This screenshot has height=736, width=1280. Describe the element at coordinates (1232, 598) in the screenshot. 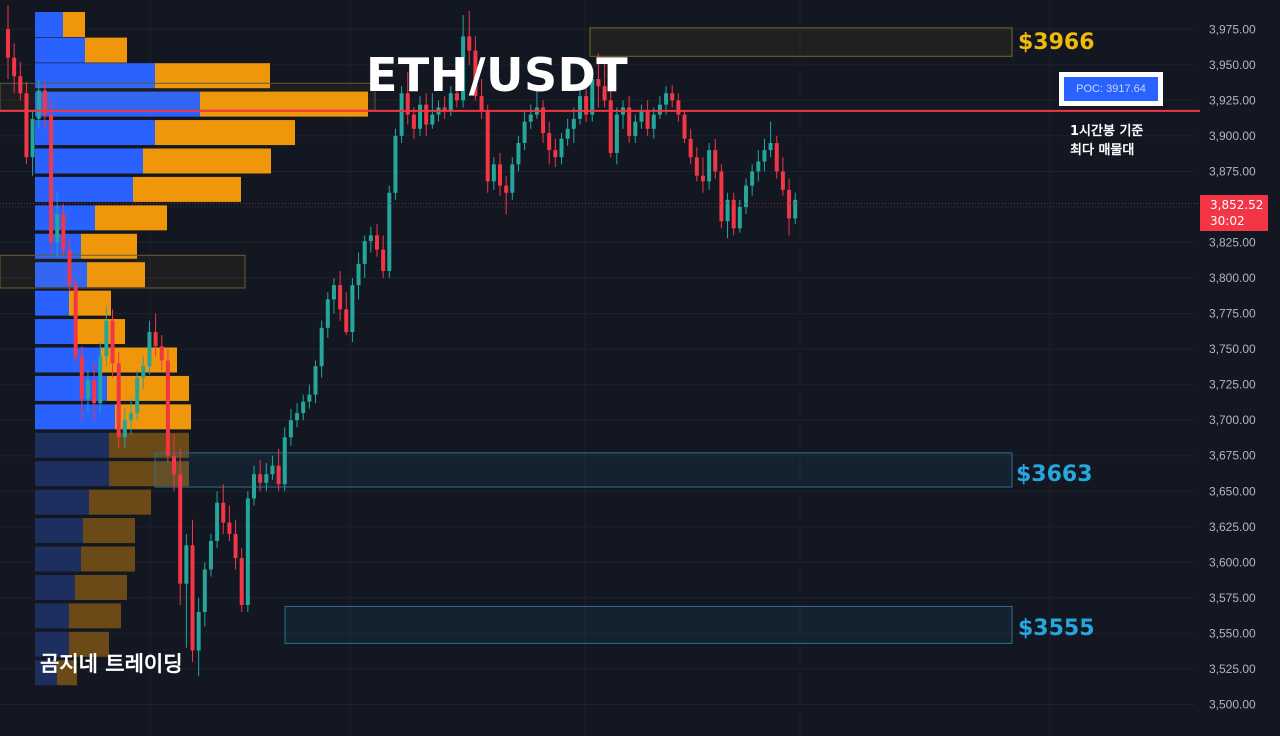

I see `axis-tick-label: 3,575.00` at that location.